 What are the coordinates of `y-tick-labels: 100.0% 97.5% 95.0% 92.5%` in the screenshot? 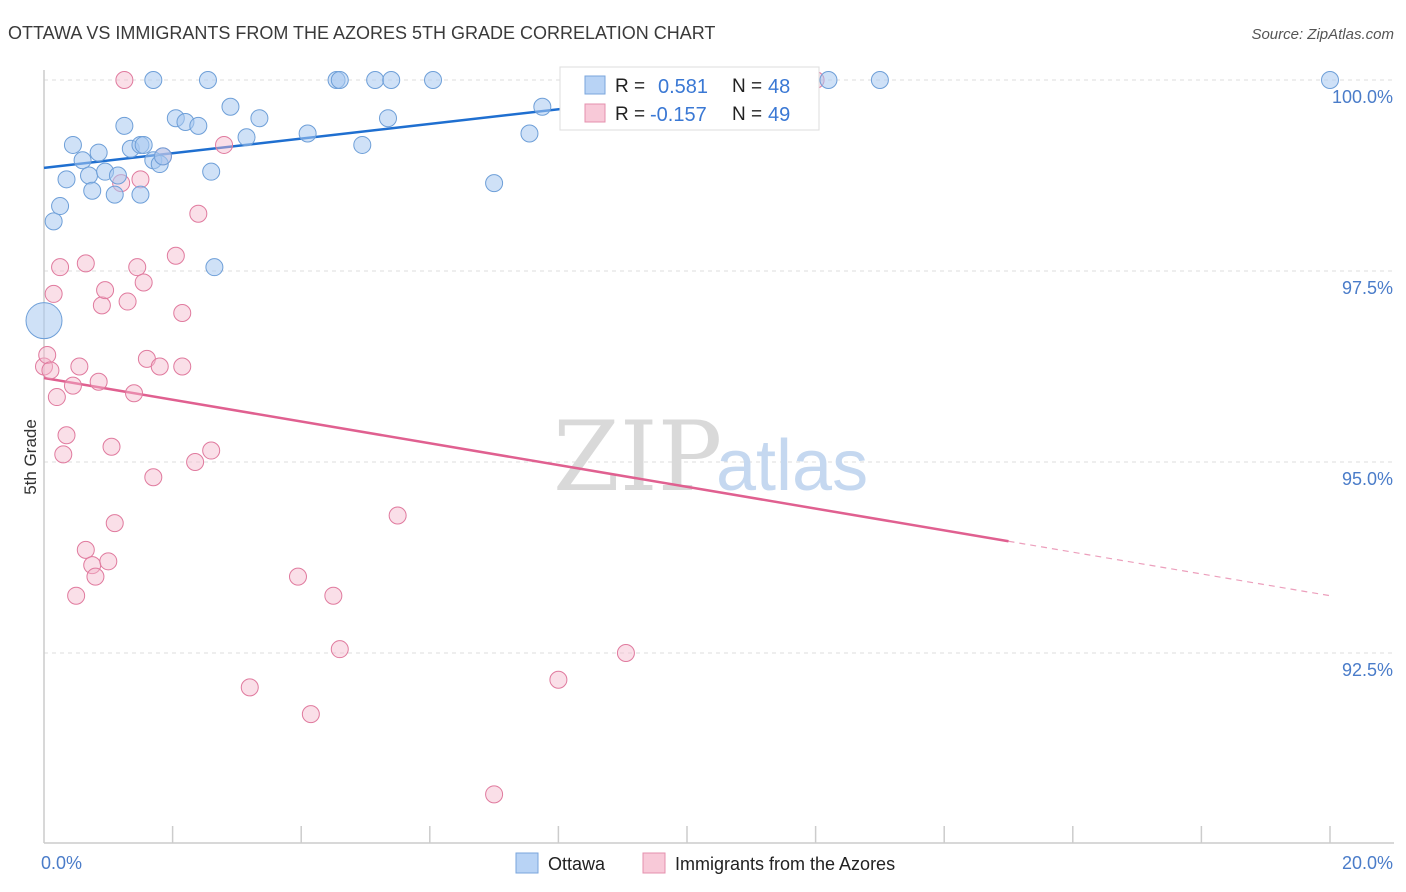 It's located at (1362, 383).